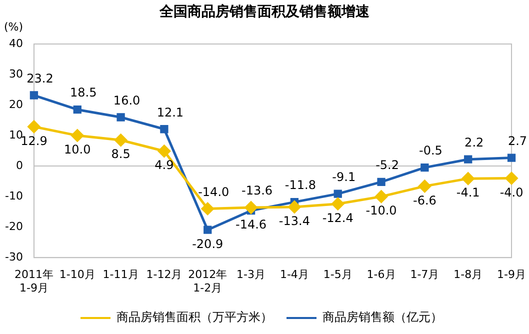 The height and width of the screenshot is (334, 529). Describe the element at coordinates (381, 211) in the screenshot. I see `data-label: -10.0` at that location.